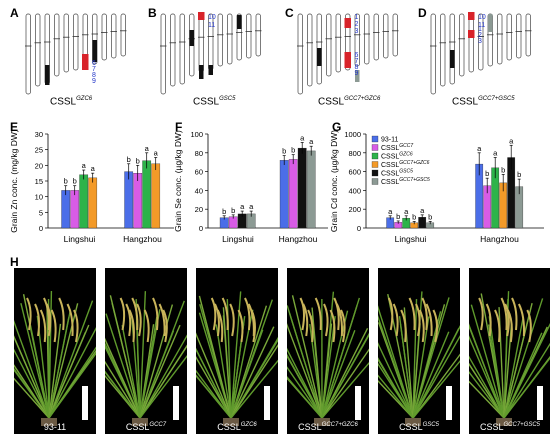 Image resolution: width=550 pixels, height=445 pixels. What do you see at coordinates (199, 172) in the screenshot?
I see `y-tick-label: 60` at bounding box center [199, 172].